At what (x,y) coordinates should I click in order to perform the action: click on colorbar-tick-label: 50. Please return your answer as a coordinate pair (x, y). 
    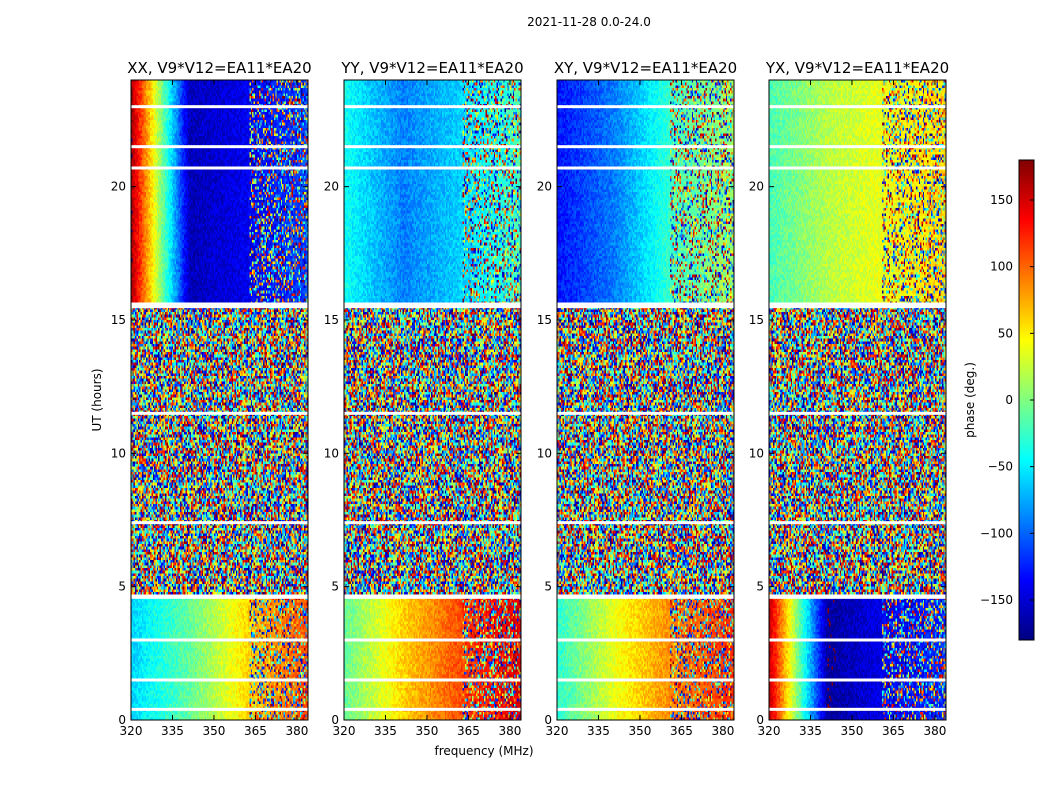
    Looking at the image, I should click on (1005, 333).